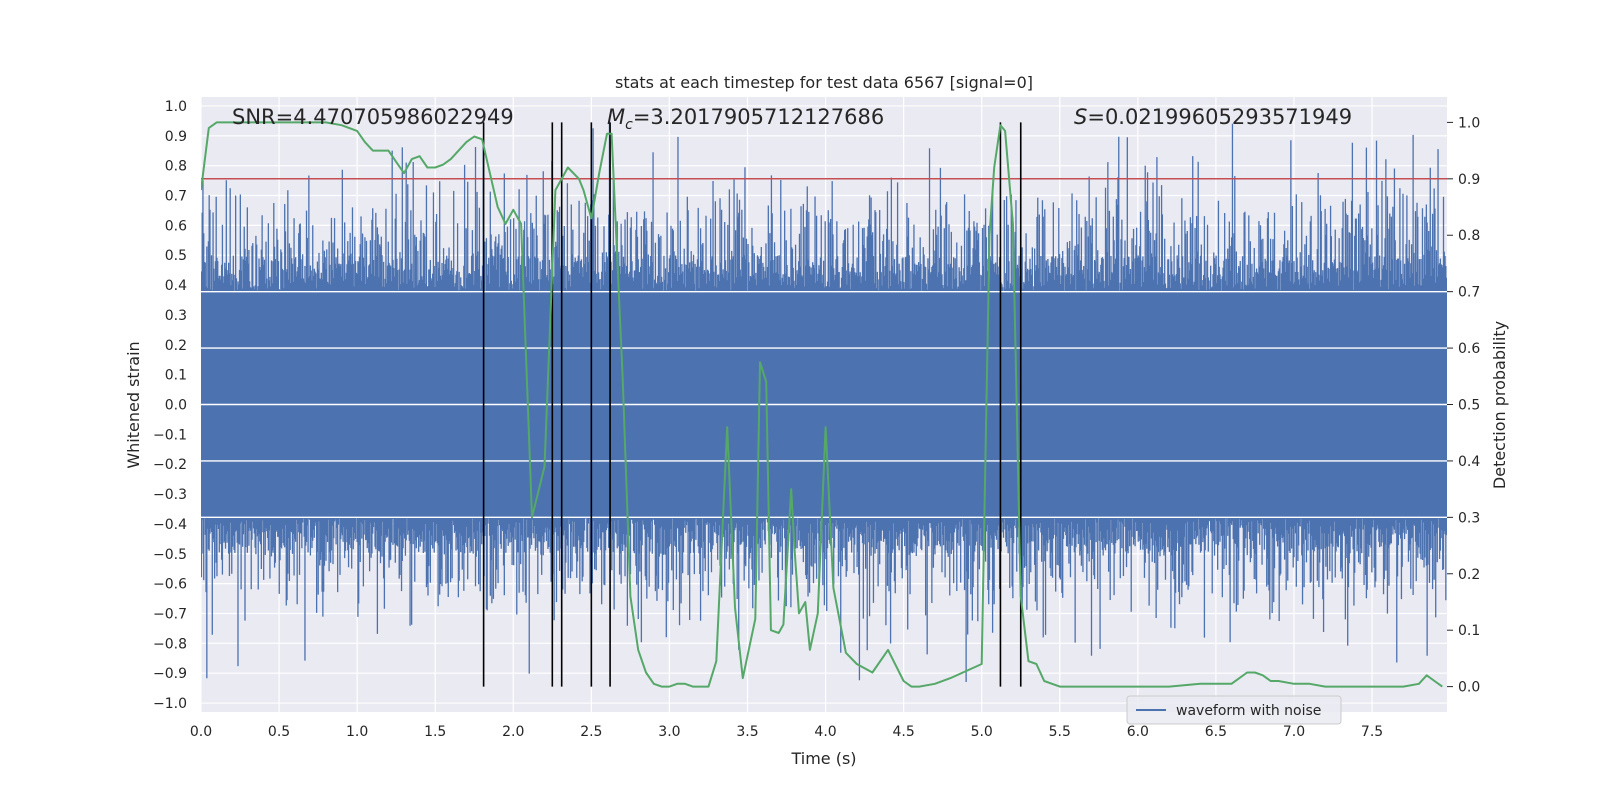  Describe the element at coordinates (170, 585) in the screenshot. I see `y-tick-label: −0.6` at that location.